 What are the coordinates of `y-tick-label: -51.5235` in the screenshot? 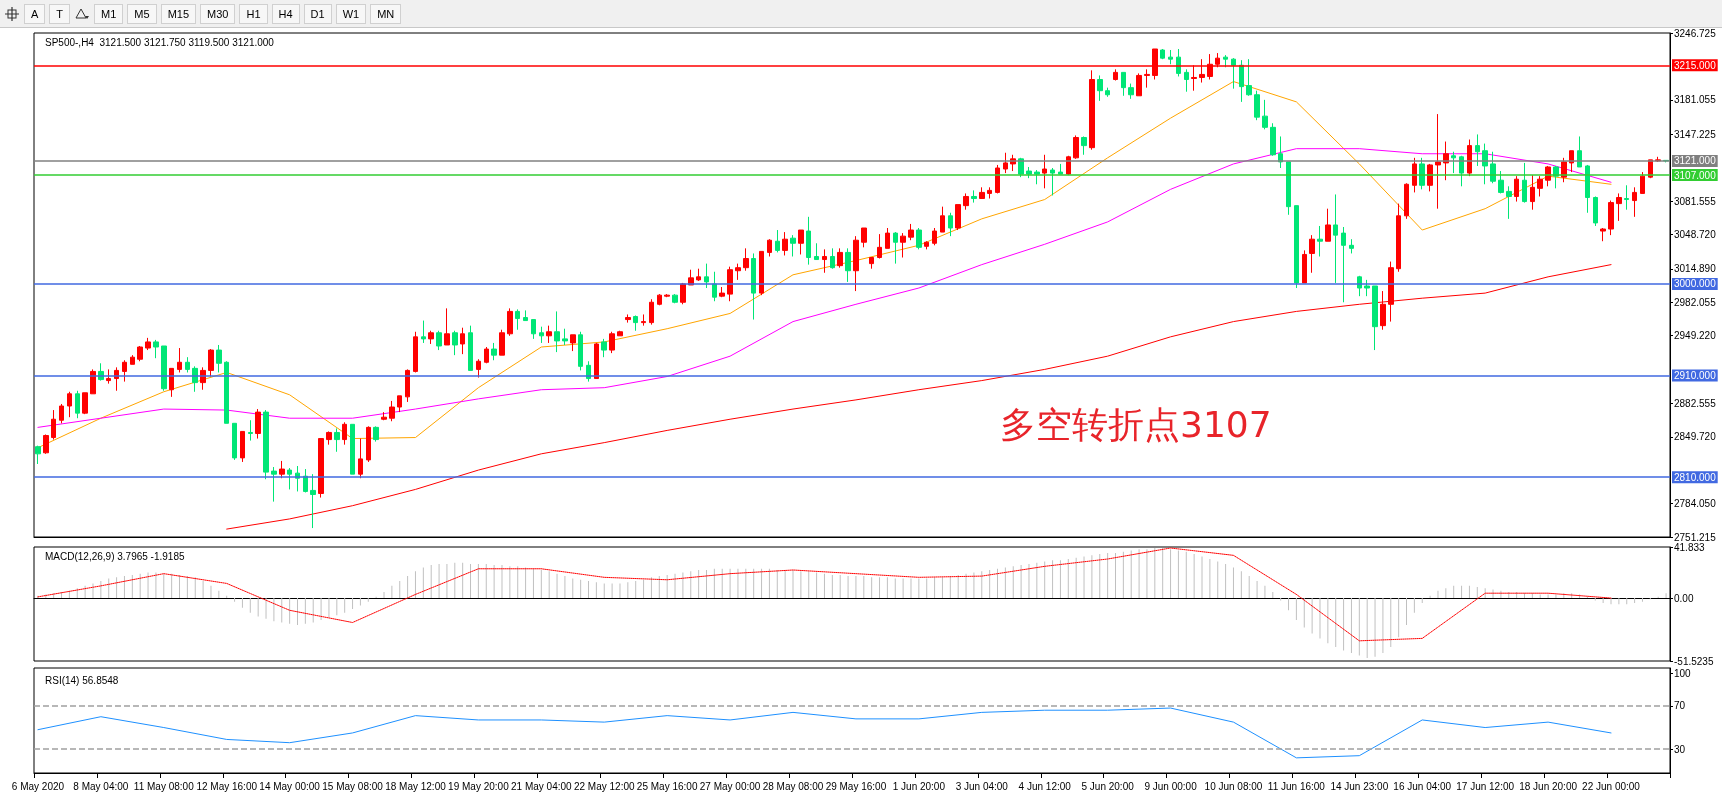 It's located at (1694, 661).